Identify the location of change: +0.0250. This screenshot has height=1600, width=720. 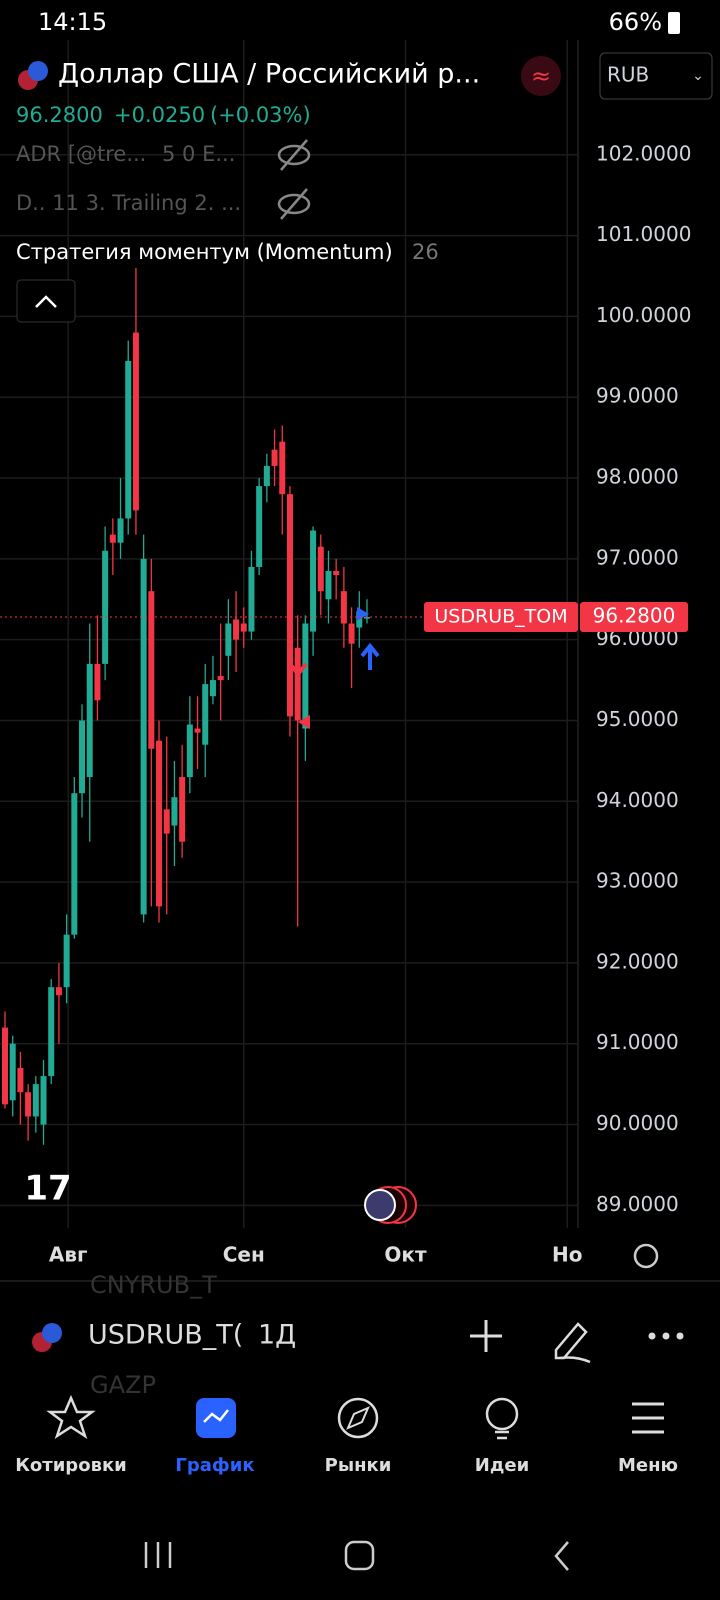
(159, 115).